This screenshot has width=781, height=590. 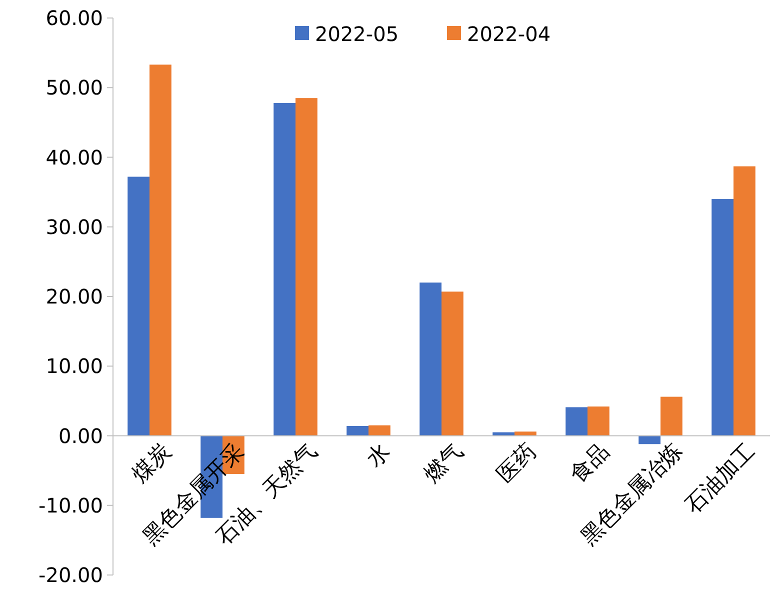 What do you see at coordinates (509, 34) in the screenshot?
I see `legend-label: 2022-04` at bounding box center [509, 34].